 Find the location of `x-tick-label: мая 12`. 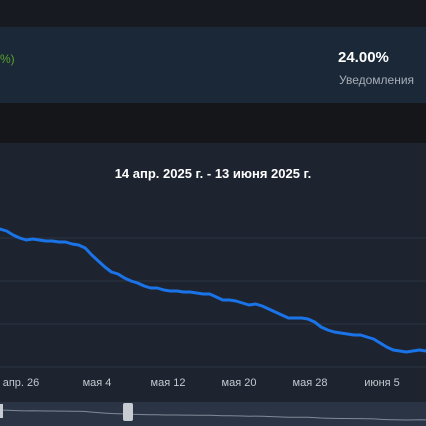

x-tick-label: мая 12 is located at coordinates (168, 383).